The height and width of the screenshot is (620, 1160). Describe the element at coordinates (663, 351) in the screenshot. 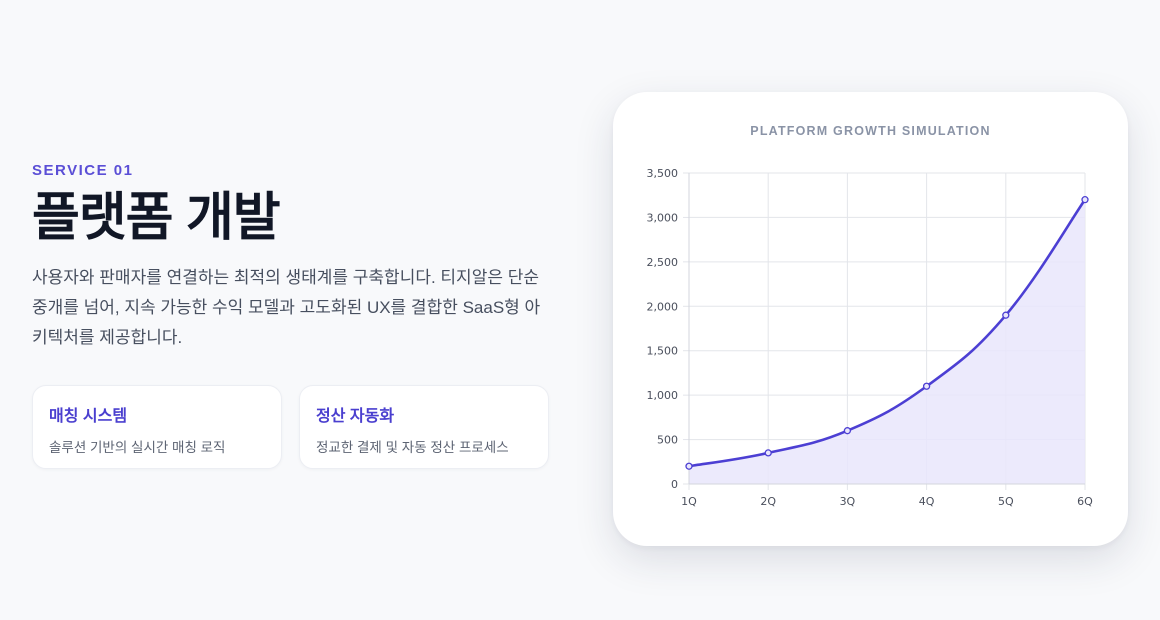

I see `y-tick-label: 1,500` at that location.